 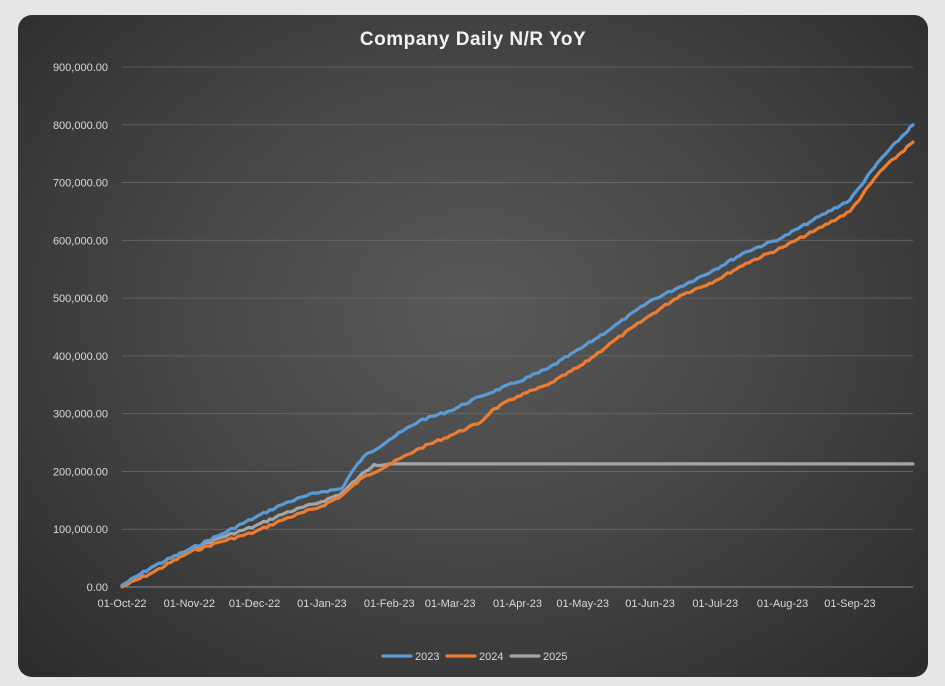 I want to click on x-tick-label: 01-Oct-22, so click(x=122, y=604).